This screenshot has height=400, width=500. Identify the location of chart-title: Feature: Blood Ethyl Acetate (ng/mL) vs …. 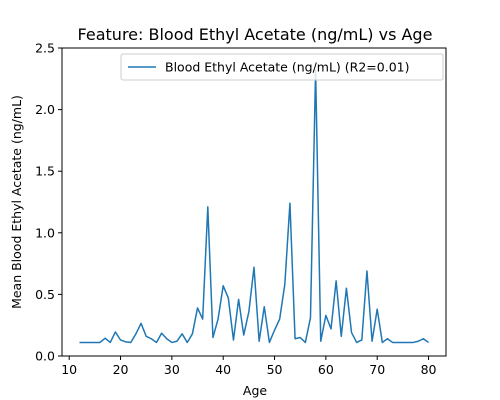
(255, 34).